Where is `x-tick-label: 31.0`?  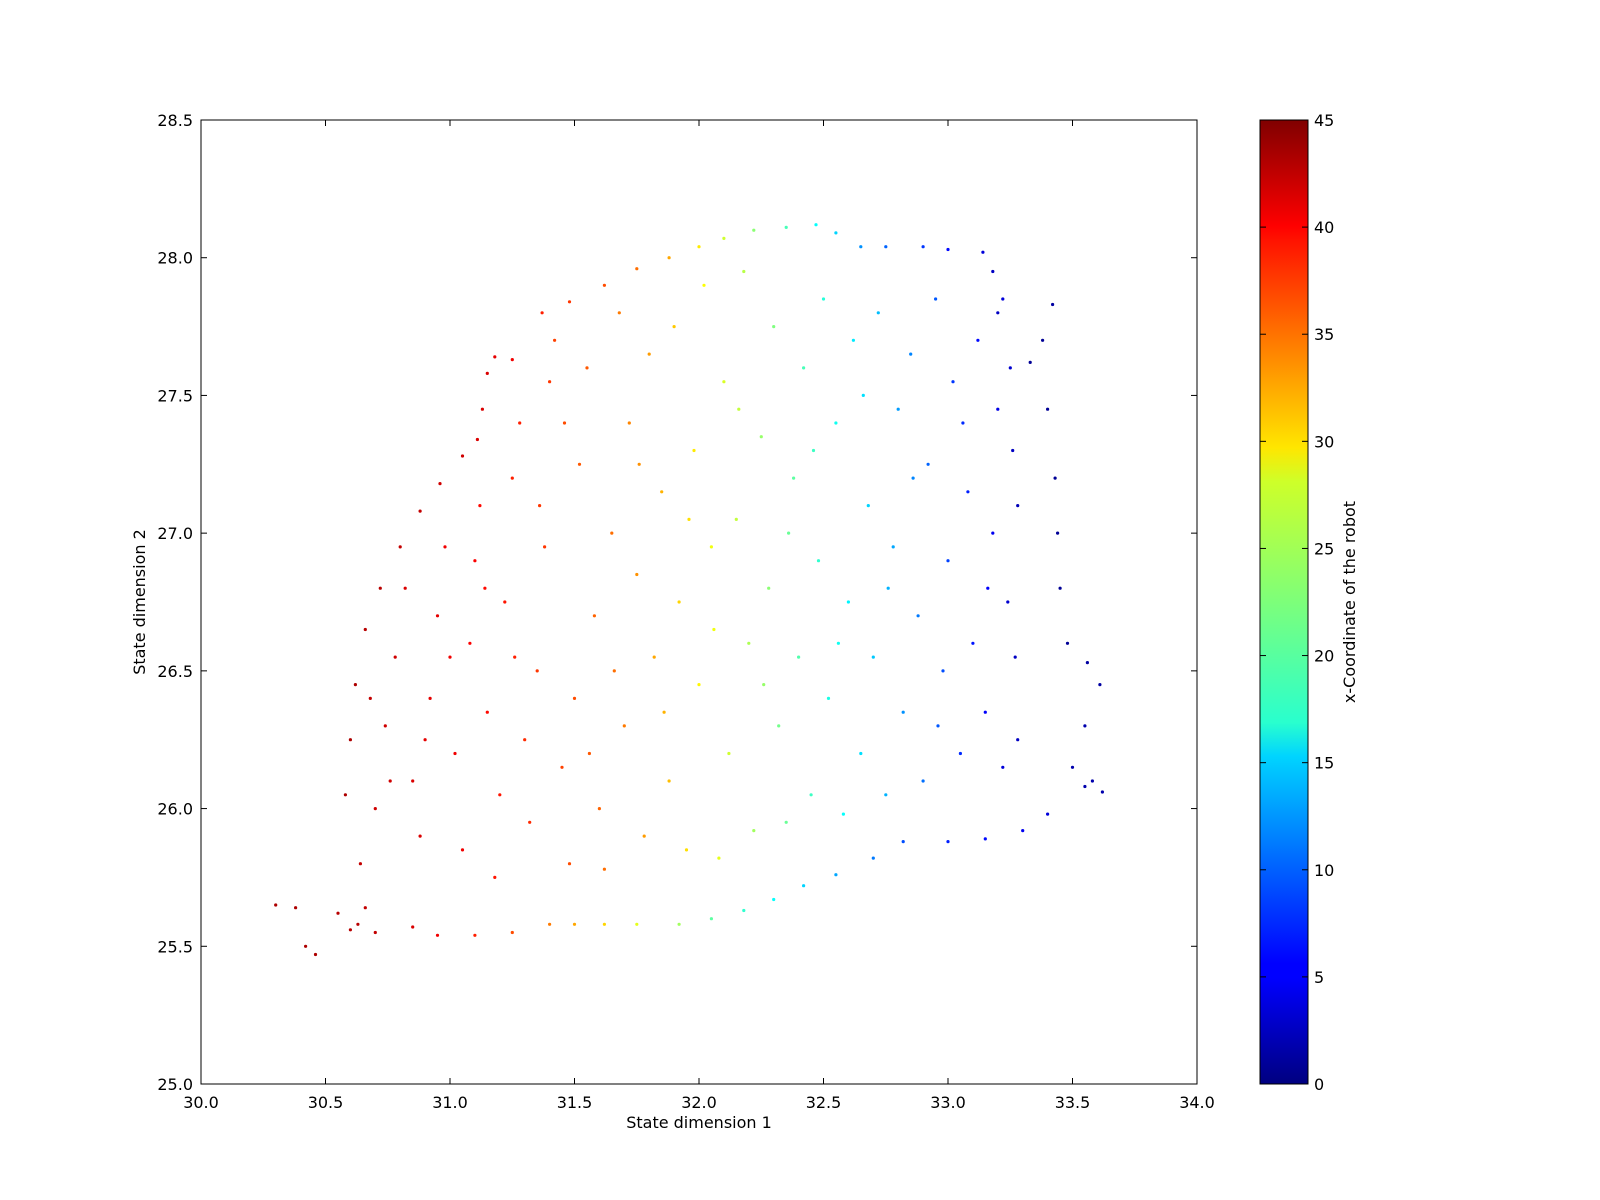
x-tick-label: 31.0 is located at coordinates (450, 1102).